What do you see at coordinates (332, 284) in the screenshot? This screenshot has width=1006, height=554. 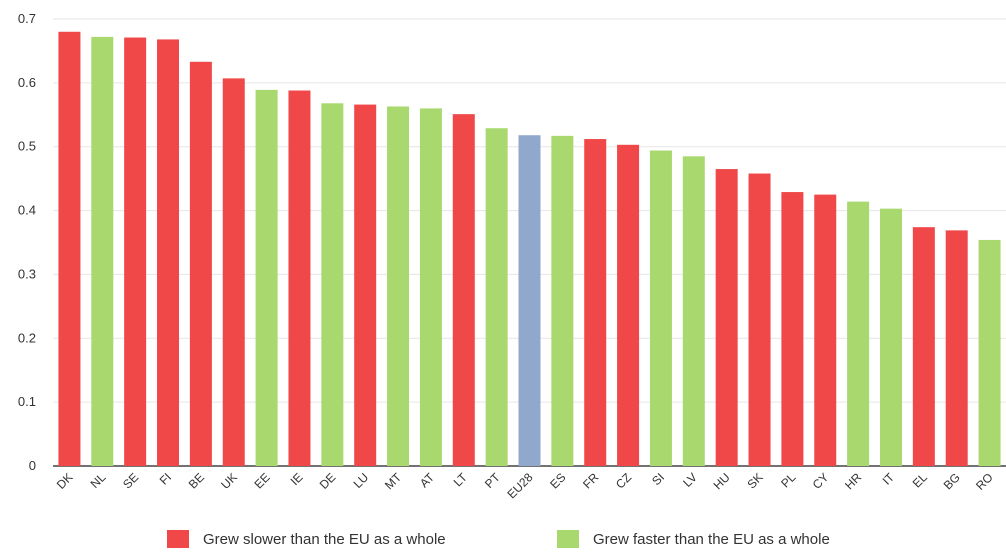 I see `bar-de` at bounding box center [332, 284].